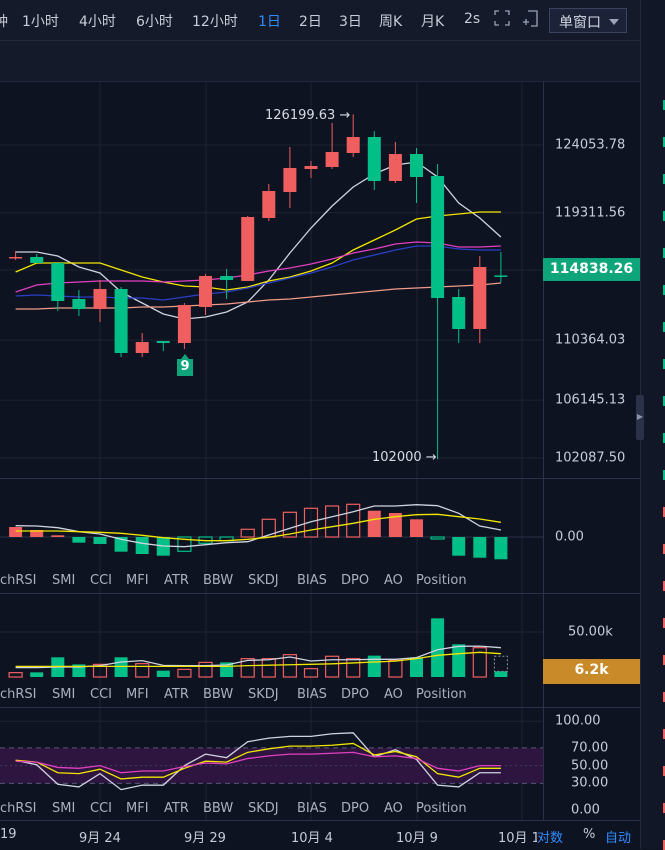 The width and height of the screenshot is (665, 850). Describe the element at coordinates (154, 22) in the screenshot. I see `interval-6h: 6小时` at that location.